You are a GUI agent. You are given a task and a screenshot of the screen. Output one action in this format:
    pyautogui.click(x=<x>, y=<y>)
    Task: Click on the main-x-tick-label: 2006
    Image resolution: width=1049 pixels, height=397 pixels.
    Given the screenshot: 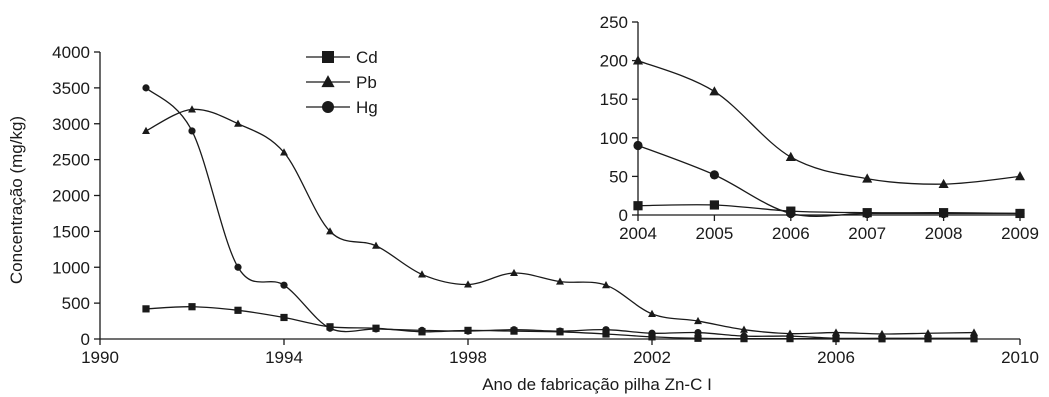 What is the action you would take?
    pyautogui.click(x=836, y=357)
    